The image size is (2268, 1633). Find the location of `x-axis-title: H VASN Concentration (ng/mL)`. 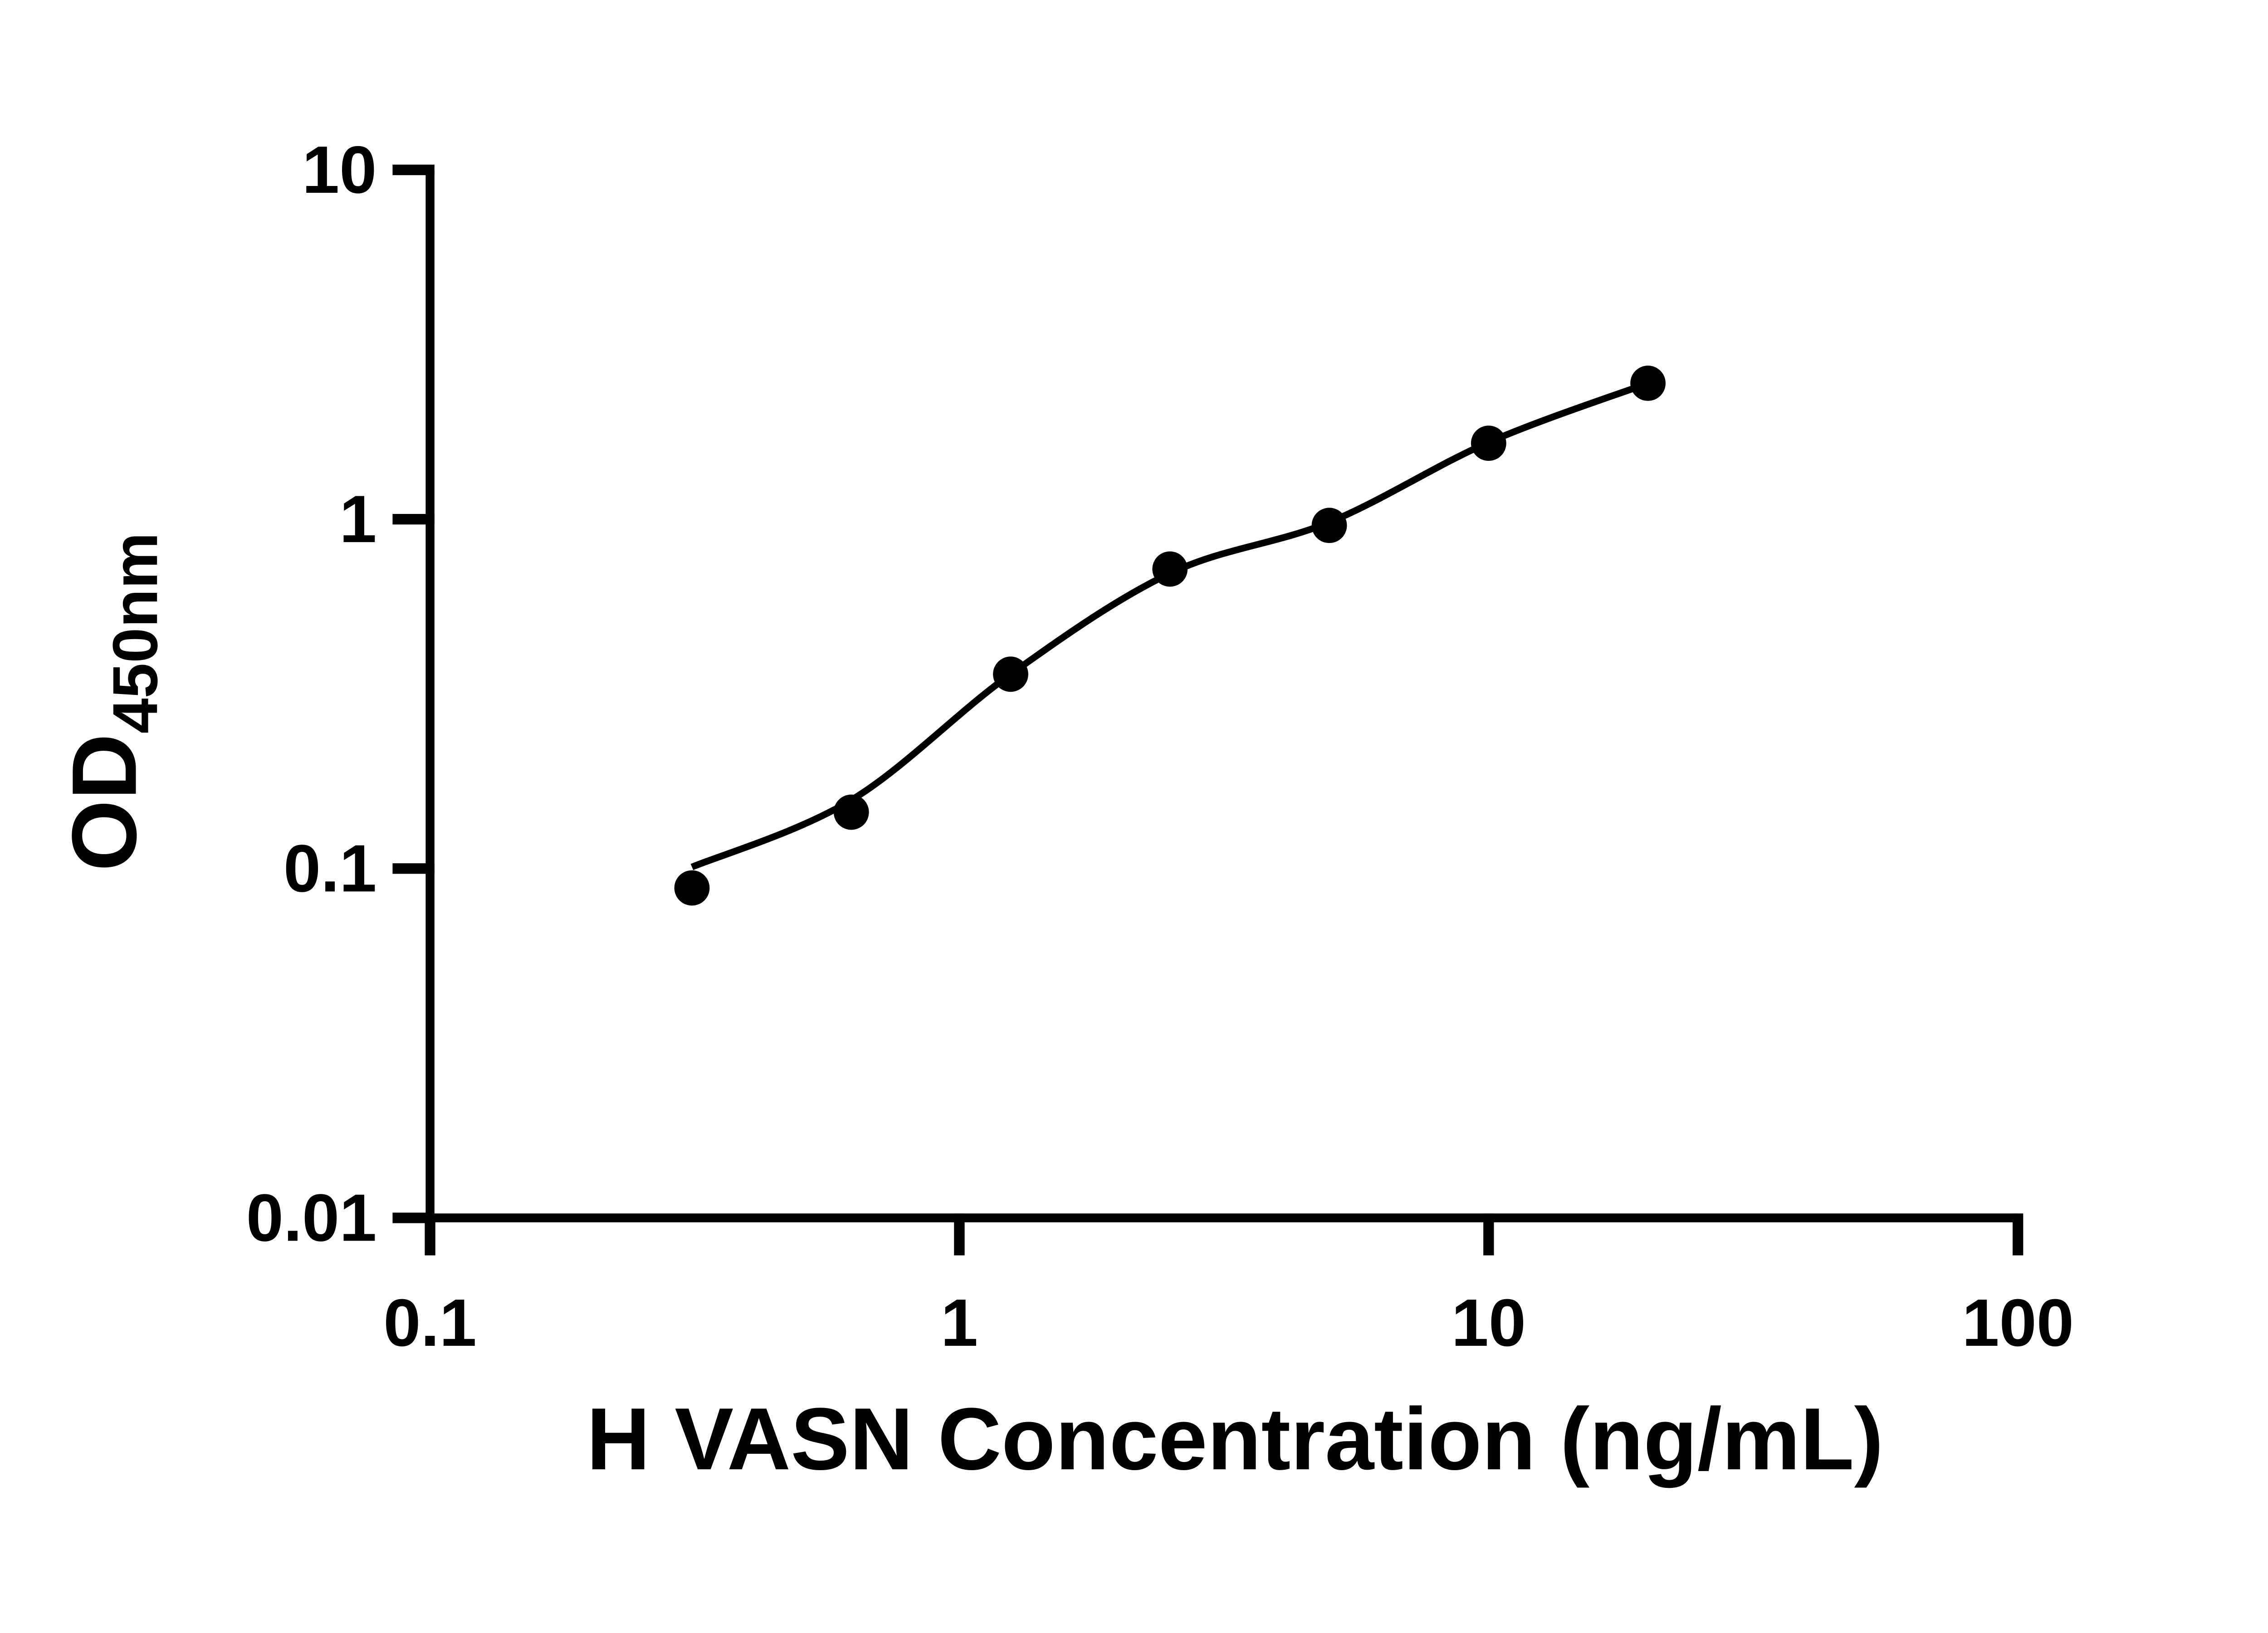

x-axis-title: H VASN Concentration (ng/mL) is located at coordinates (1235, 1439).